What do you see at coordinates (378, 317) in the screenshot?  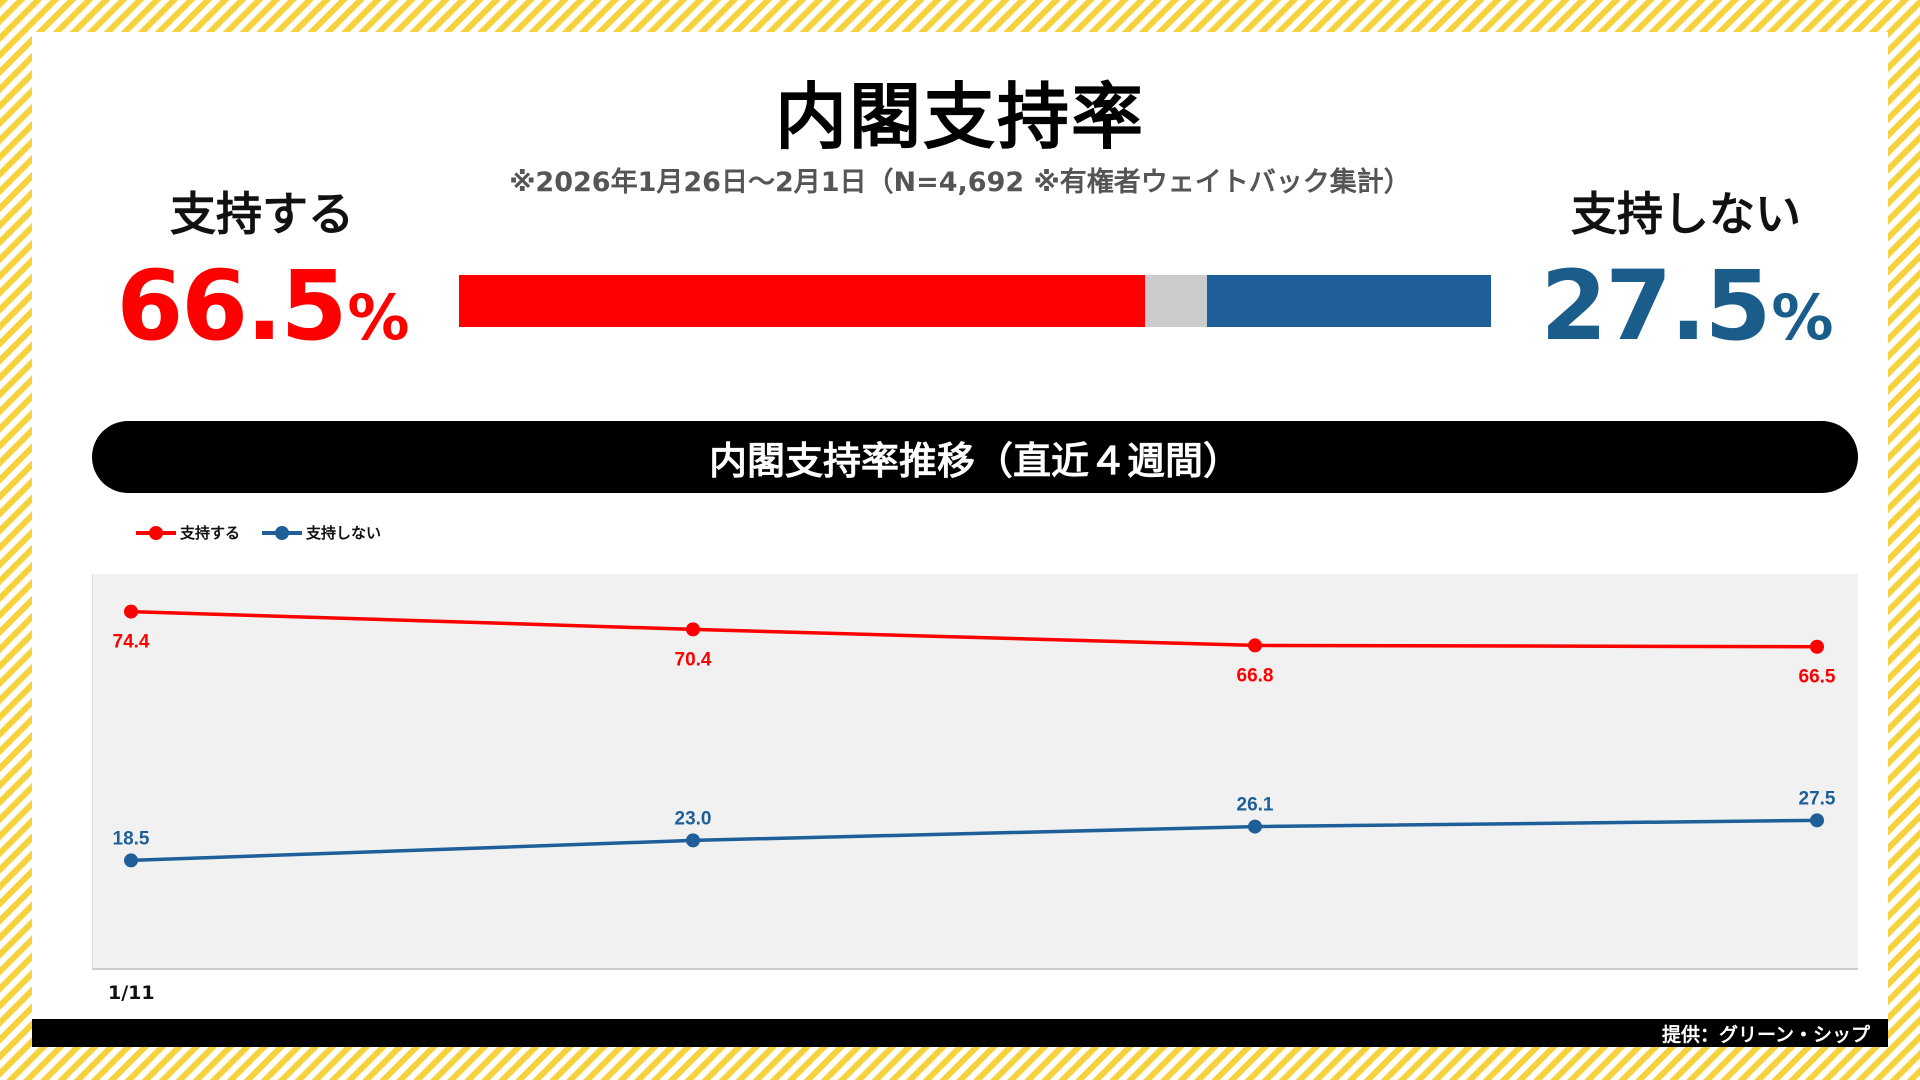 I see `support-percent-sign: %` at bounding box center [378, 317].